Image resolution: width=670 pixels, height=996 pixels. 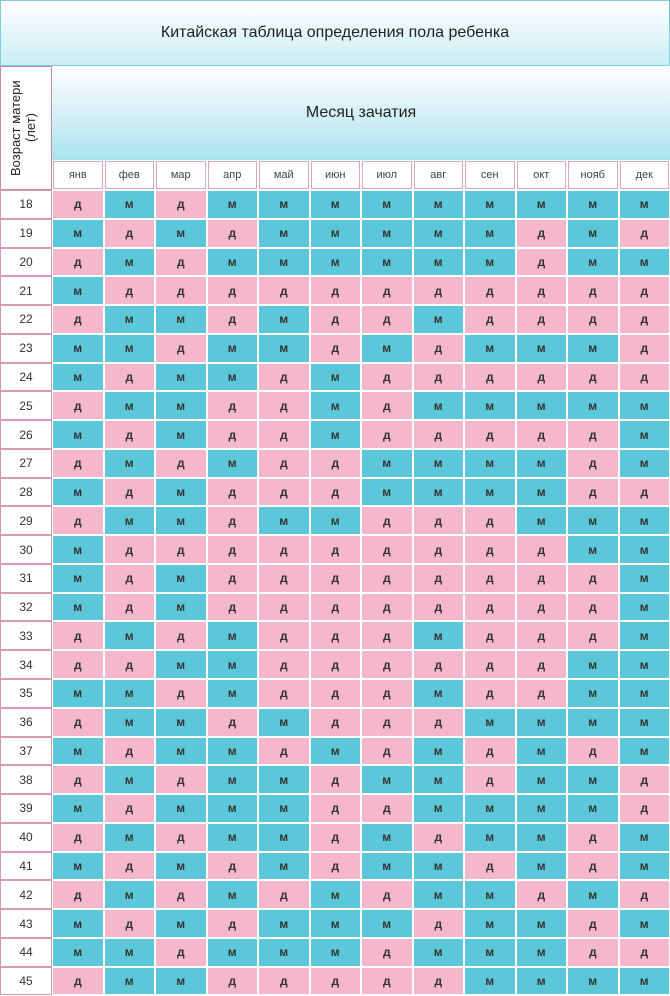 What do you see at coordinates (26, 319) in the screenshot?
I see `age-cell: 22` at bounding box center [26, 319].